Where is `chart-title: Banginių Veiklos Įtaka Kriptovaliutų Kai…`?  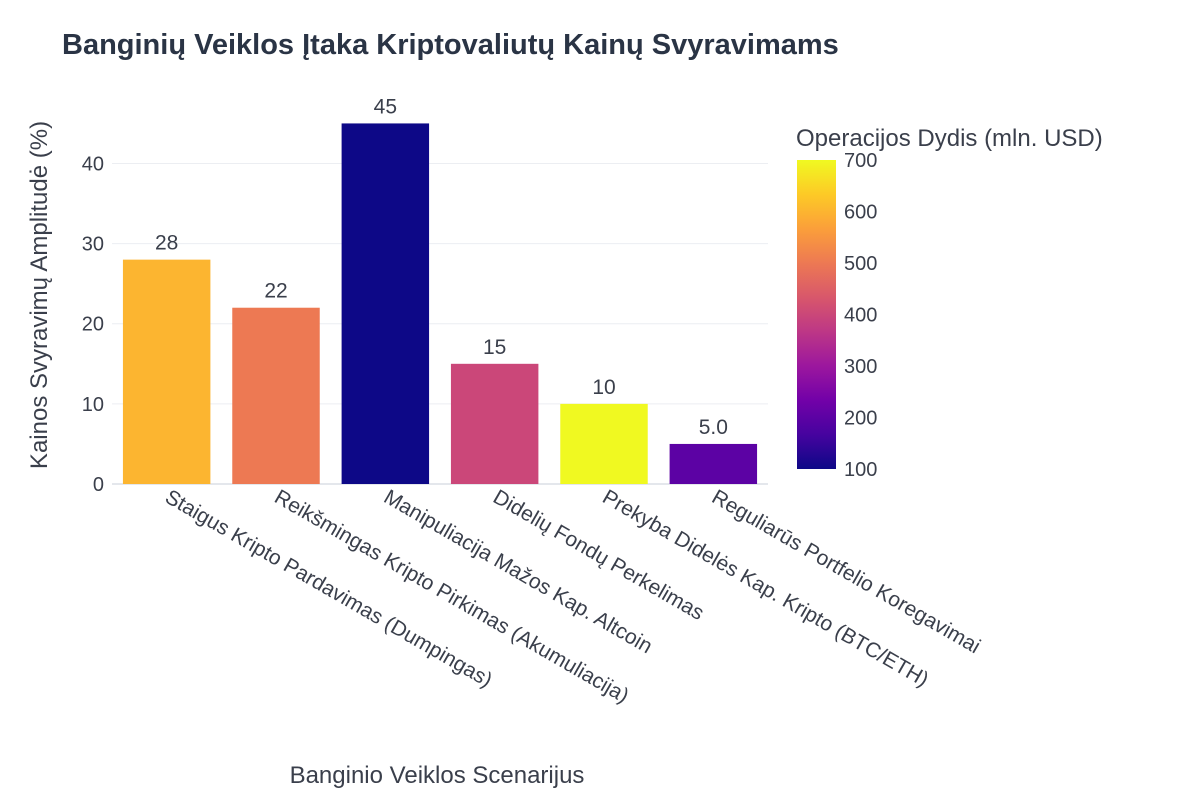
chart-title: Banginių Veiklos Įtaka Kriptovaliutų Kai… is located at coordinates (450, 45).